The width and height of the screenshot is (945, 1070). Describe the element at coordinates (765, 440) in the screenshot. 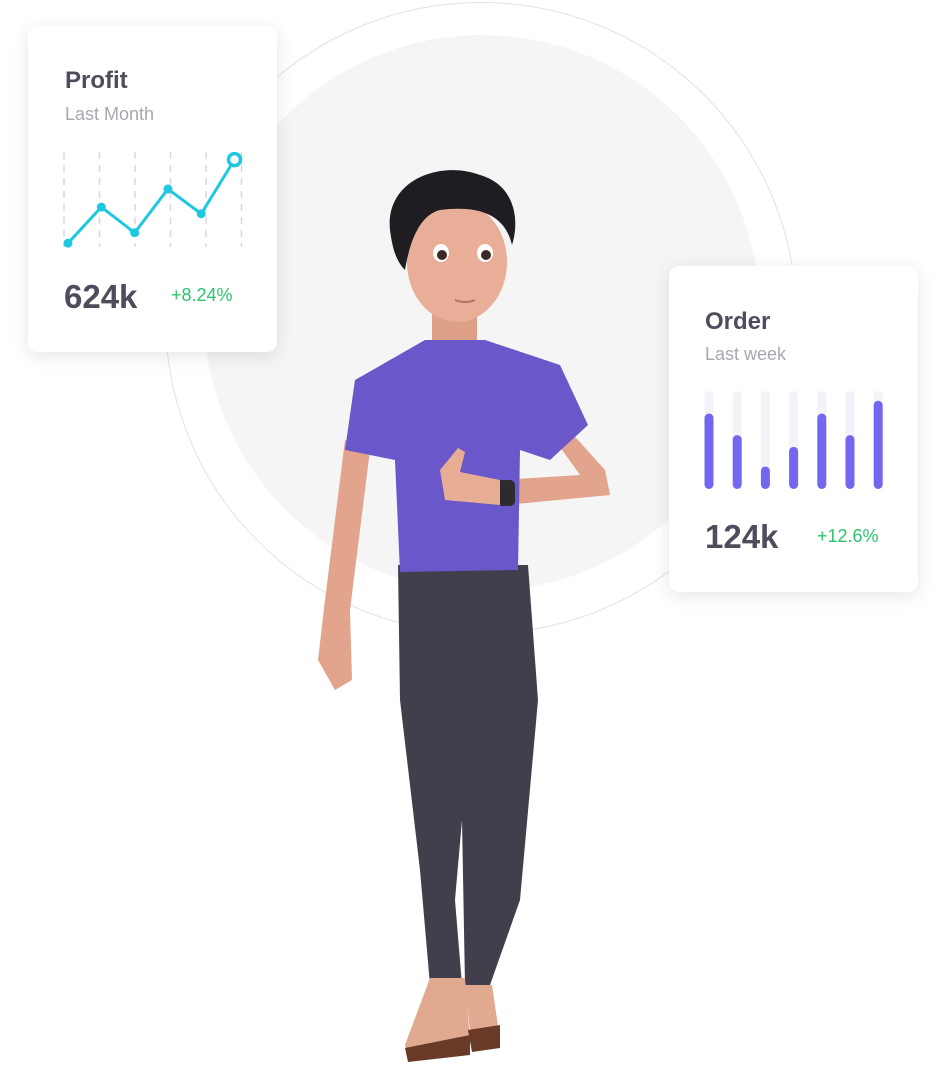

I see `bar-track` at that location.